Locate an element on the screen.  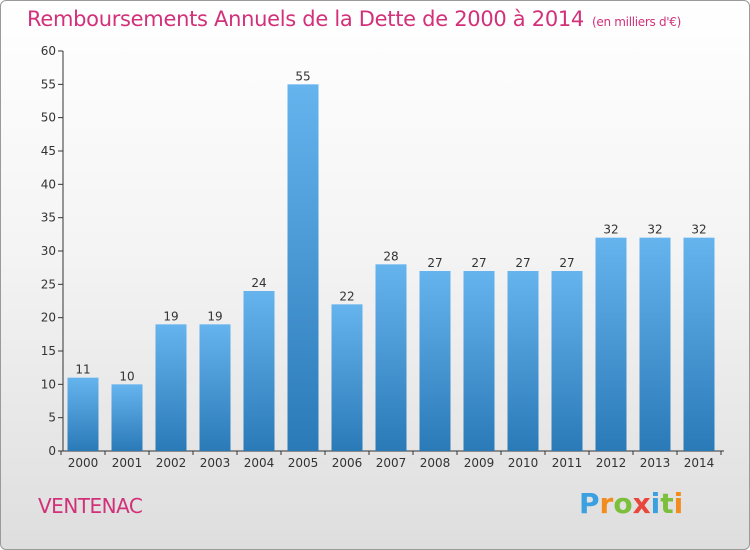
data-label-2013: 32 is located at coordinates (654, 230).